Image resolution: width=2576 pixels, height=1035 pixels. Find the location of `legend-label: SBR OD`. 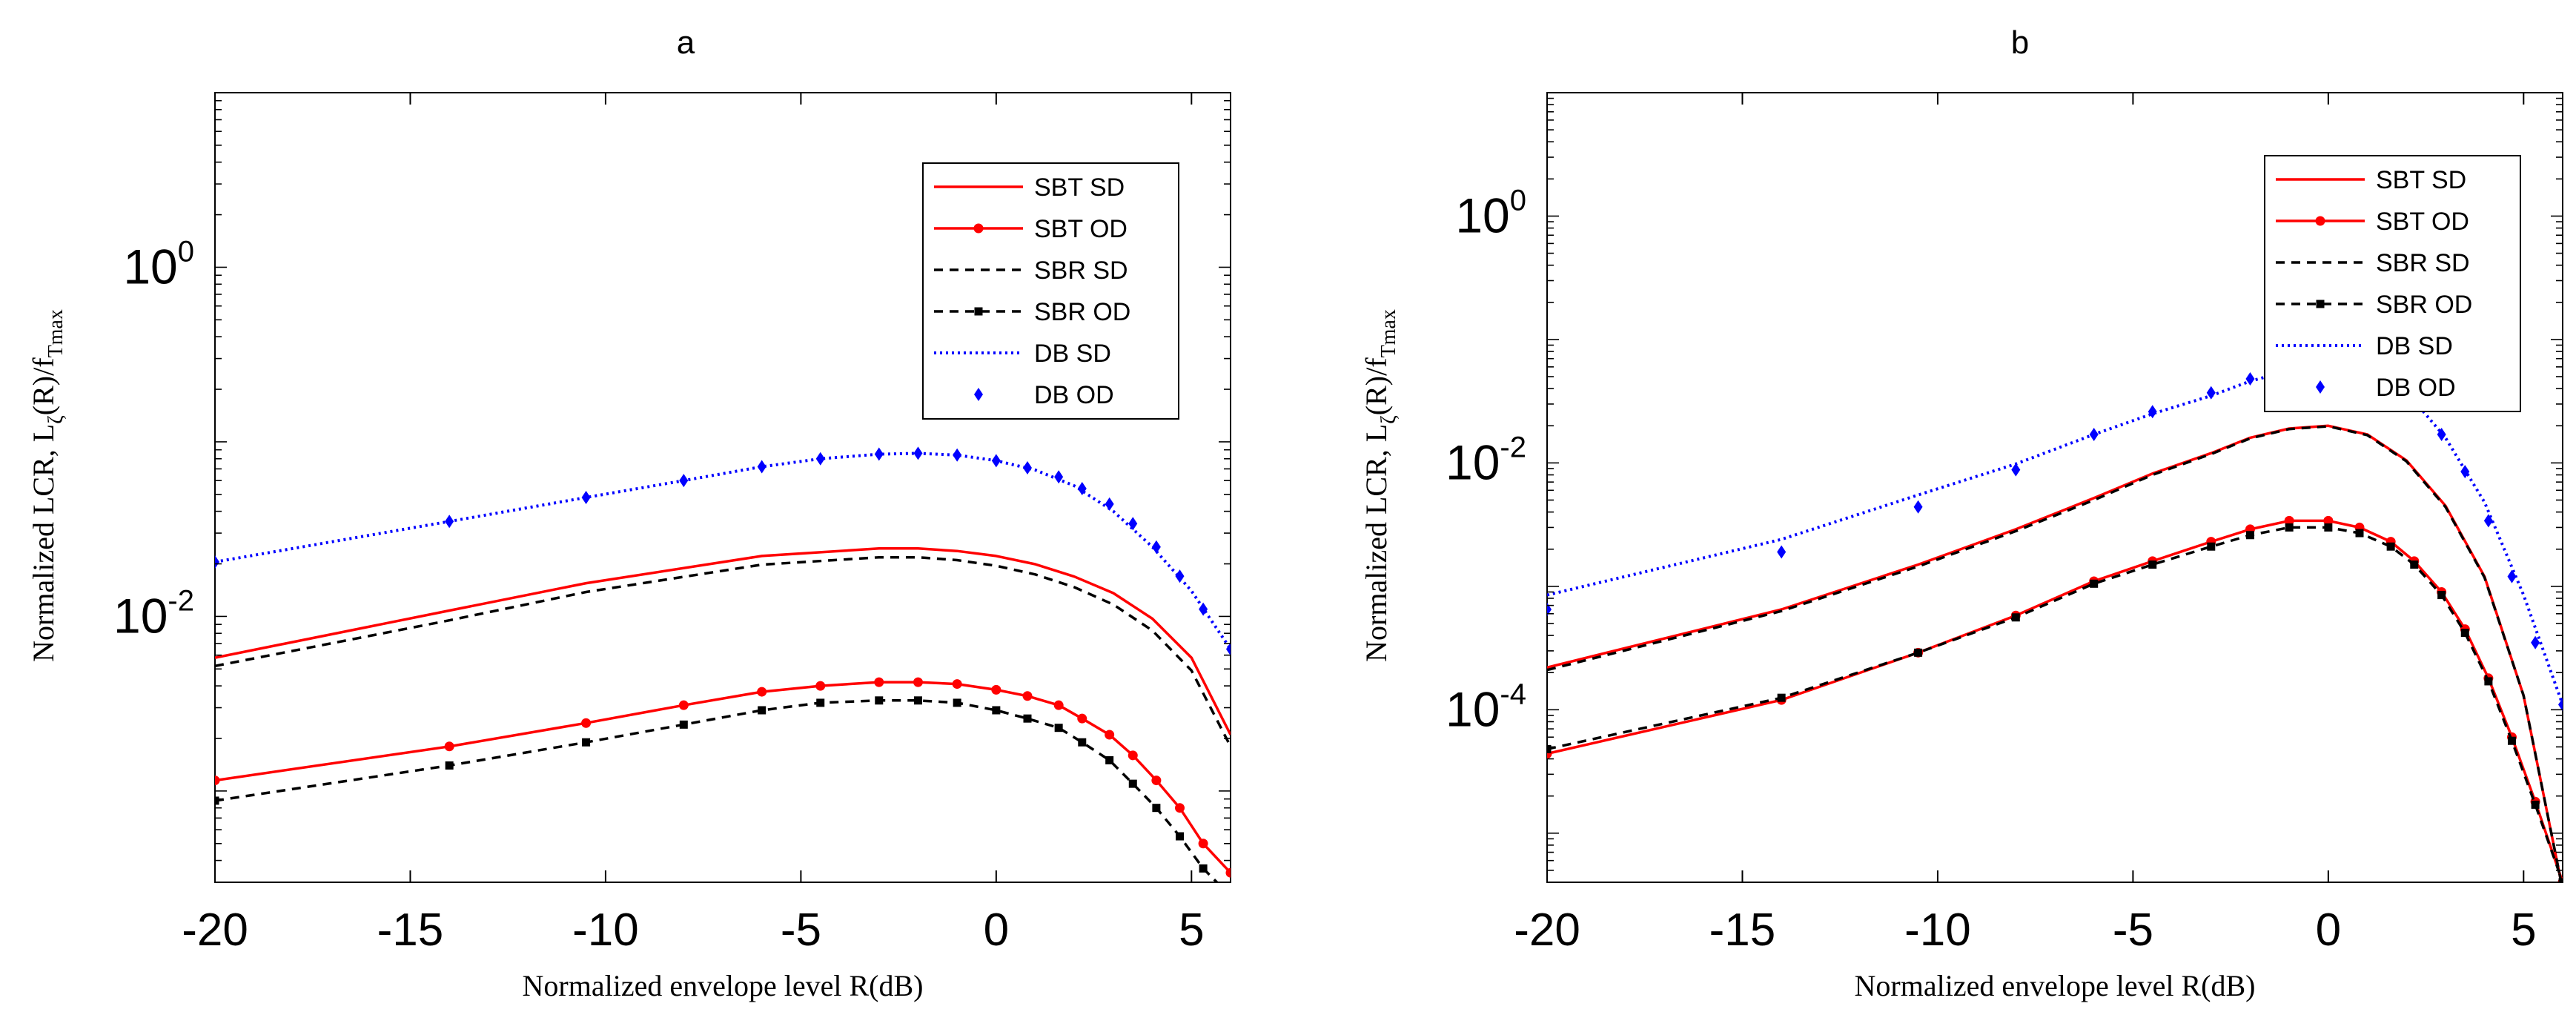

legend-label: SBR OD is located at coordinates (2424, 305).